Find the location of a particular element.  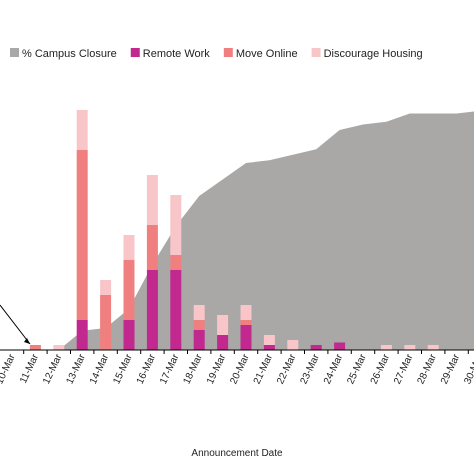

legend-label: Remote Work is located at coordinates (177, 54).